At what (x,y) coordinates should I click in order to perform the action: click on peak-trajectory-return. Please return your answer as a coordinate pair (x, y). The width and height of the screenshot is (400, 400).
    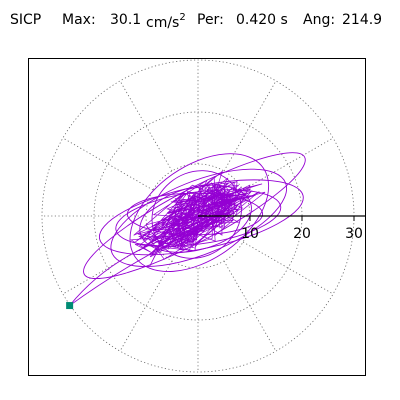
    Looking at the image, I should click on (139, 265).